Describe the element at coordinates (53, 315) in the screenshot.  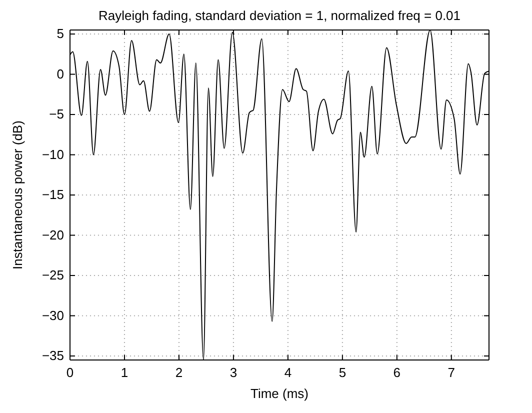
I see `y-tick-label: −30` at that location.